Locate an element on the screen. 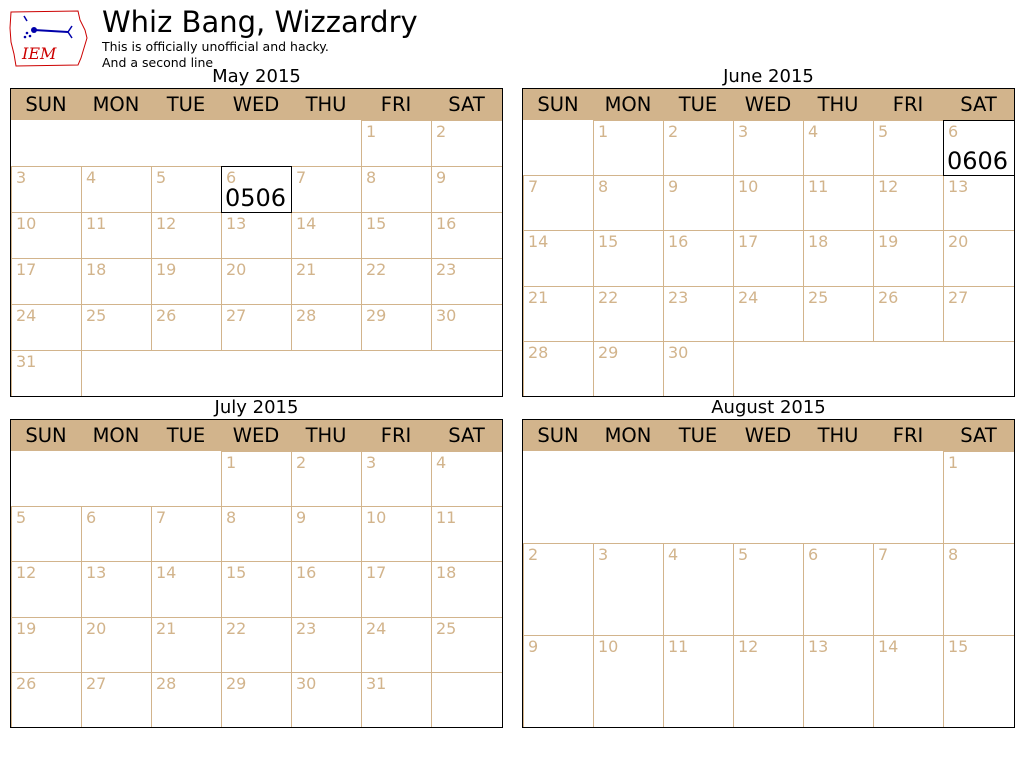 The width and height of the screenshot is (1024, 768). weekday-thu: THU is located at coordinates (326, 104).